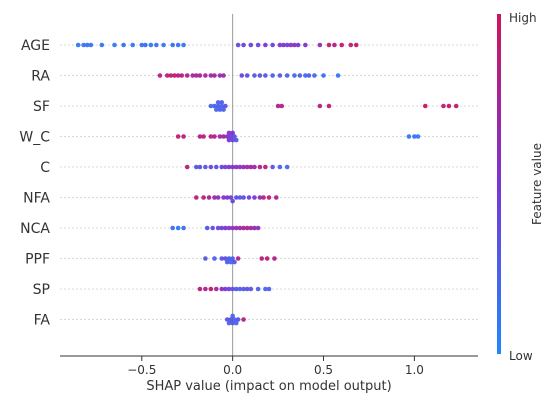  I want to click on x-axis-label: SHAP value (impact on model output), so click(268, 386).